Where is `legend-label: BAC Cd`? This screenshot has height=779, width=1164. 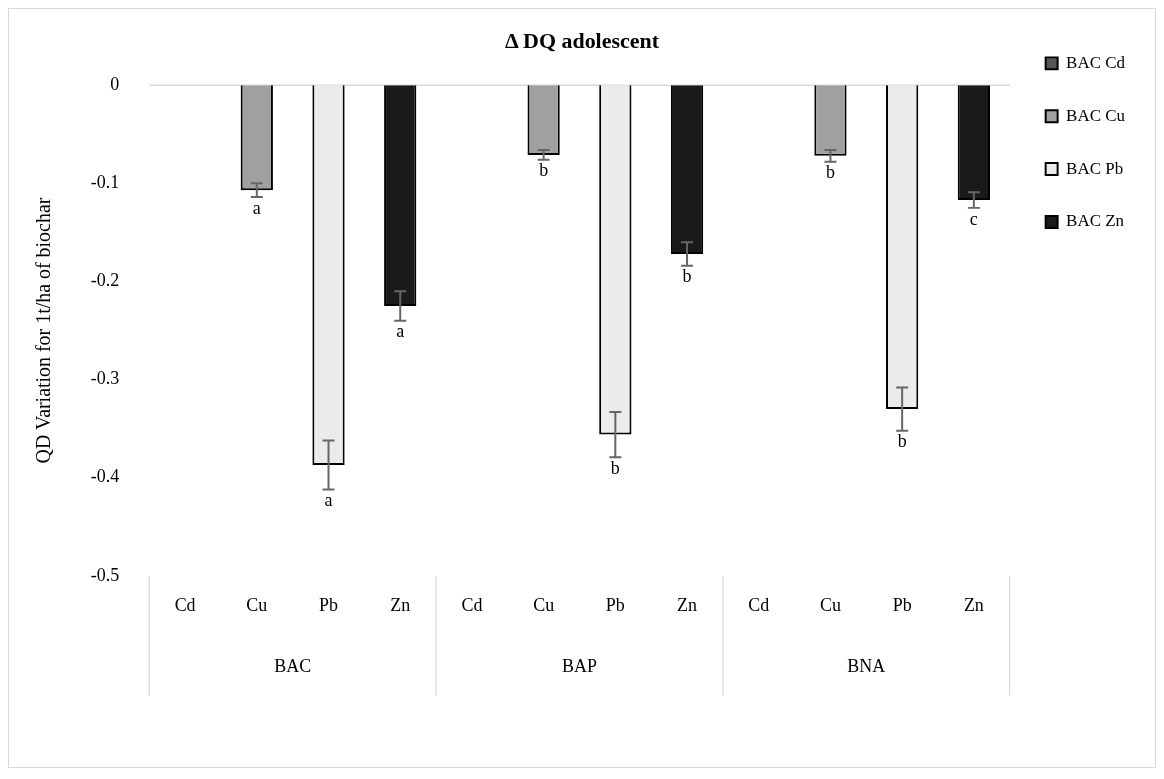 legend-label: BAC Cd is located at coordinates (1096, 62).